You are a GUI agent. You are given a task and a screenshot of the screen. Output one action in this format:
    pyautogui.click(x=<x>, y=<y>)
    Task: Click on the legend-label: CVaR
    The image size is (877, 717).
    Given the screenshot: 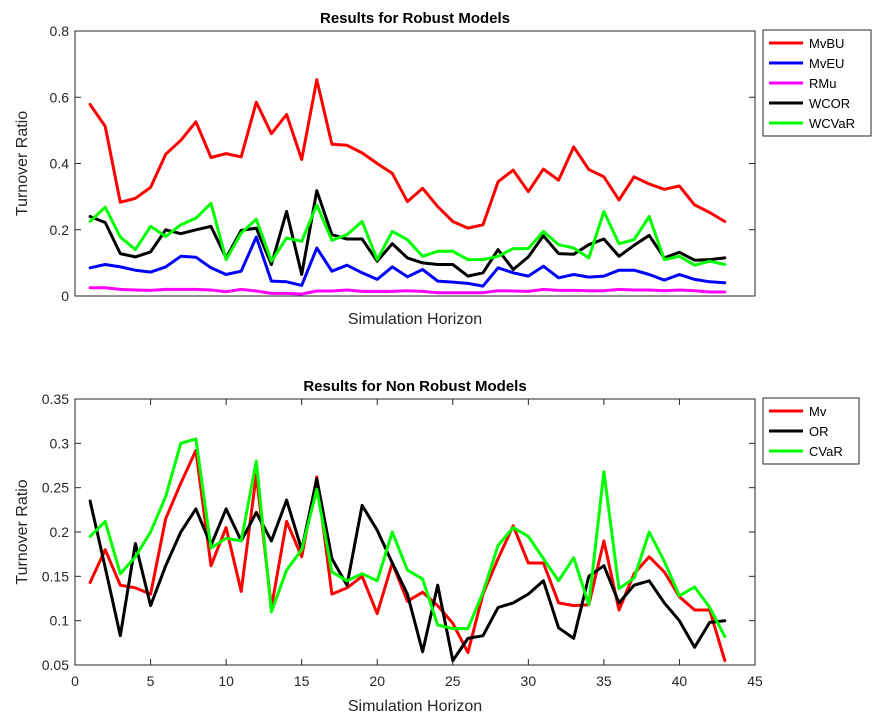 What is the action you would take?
    pyautogui.click(x=826, y=451)
    